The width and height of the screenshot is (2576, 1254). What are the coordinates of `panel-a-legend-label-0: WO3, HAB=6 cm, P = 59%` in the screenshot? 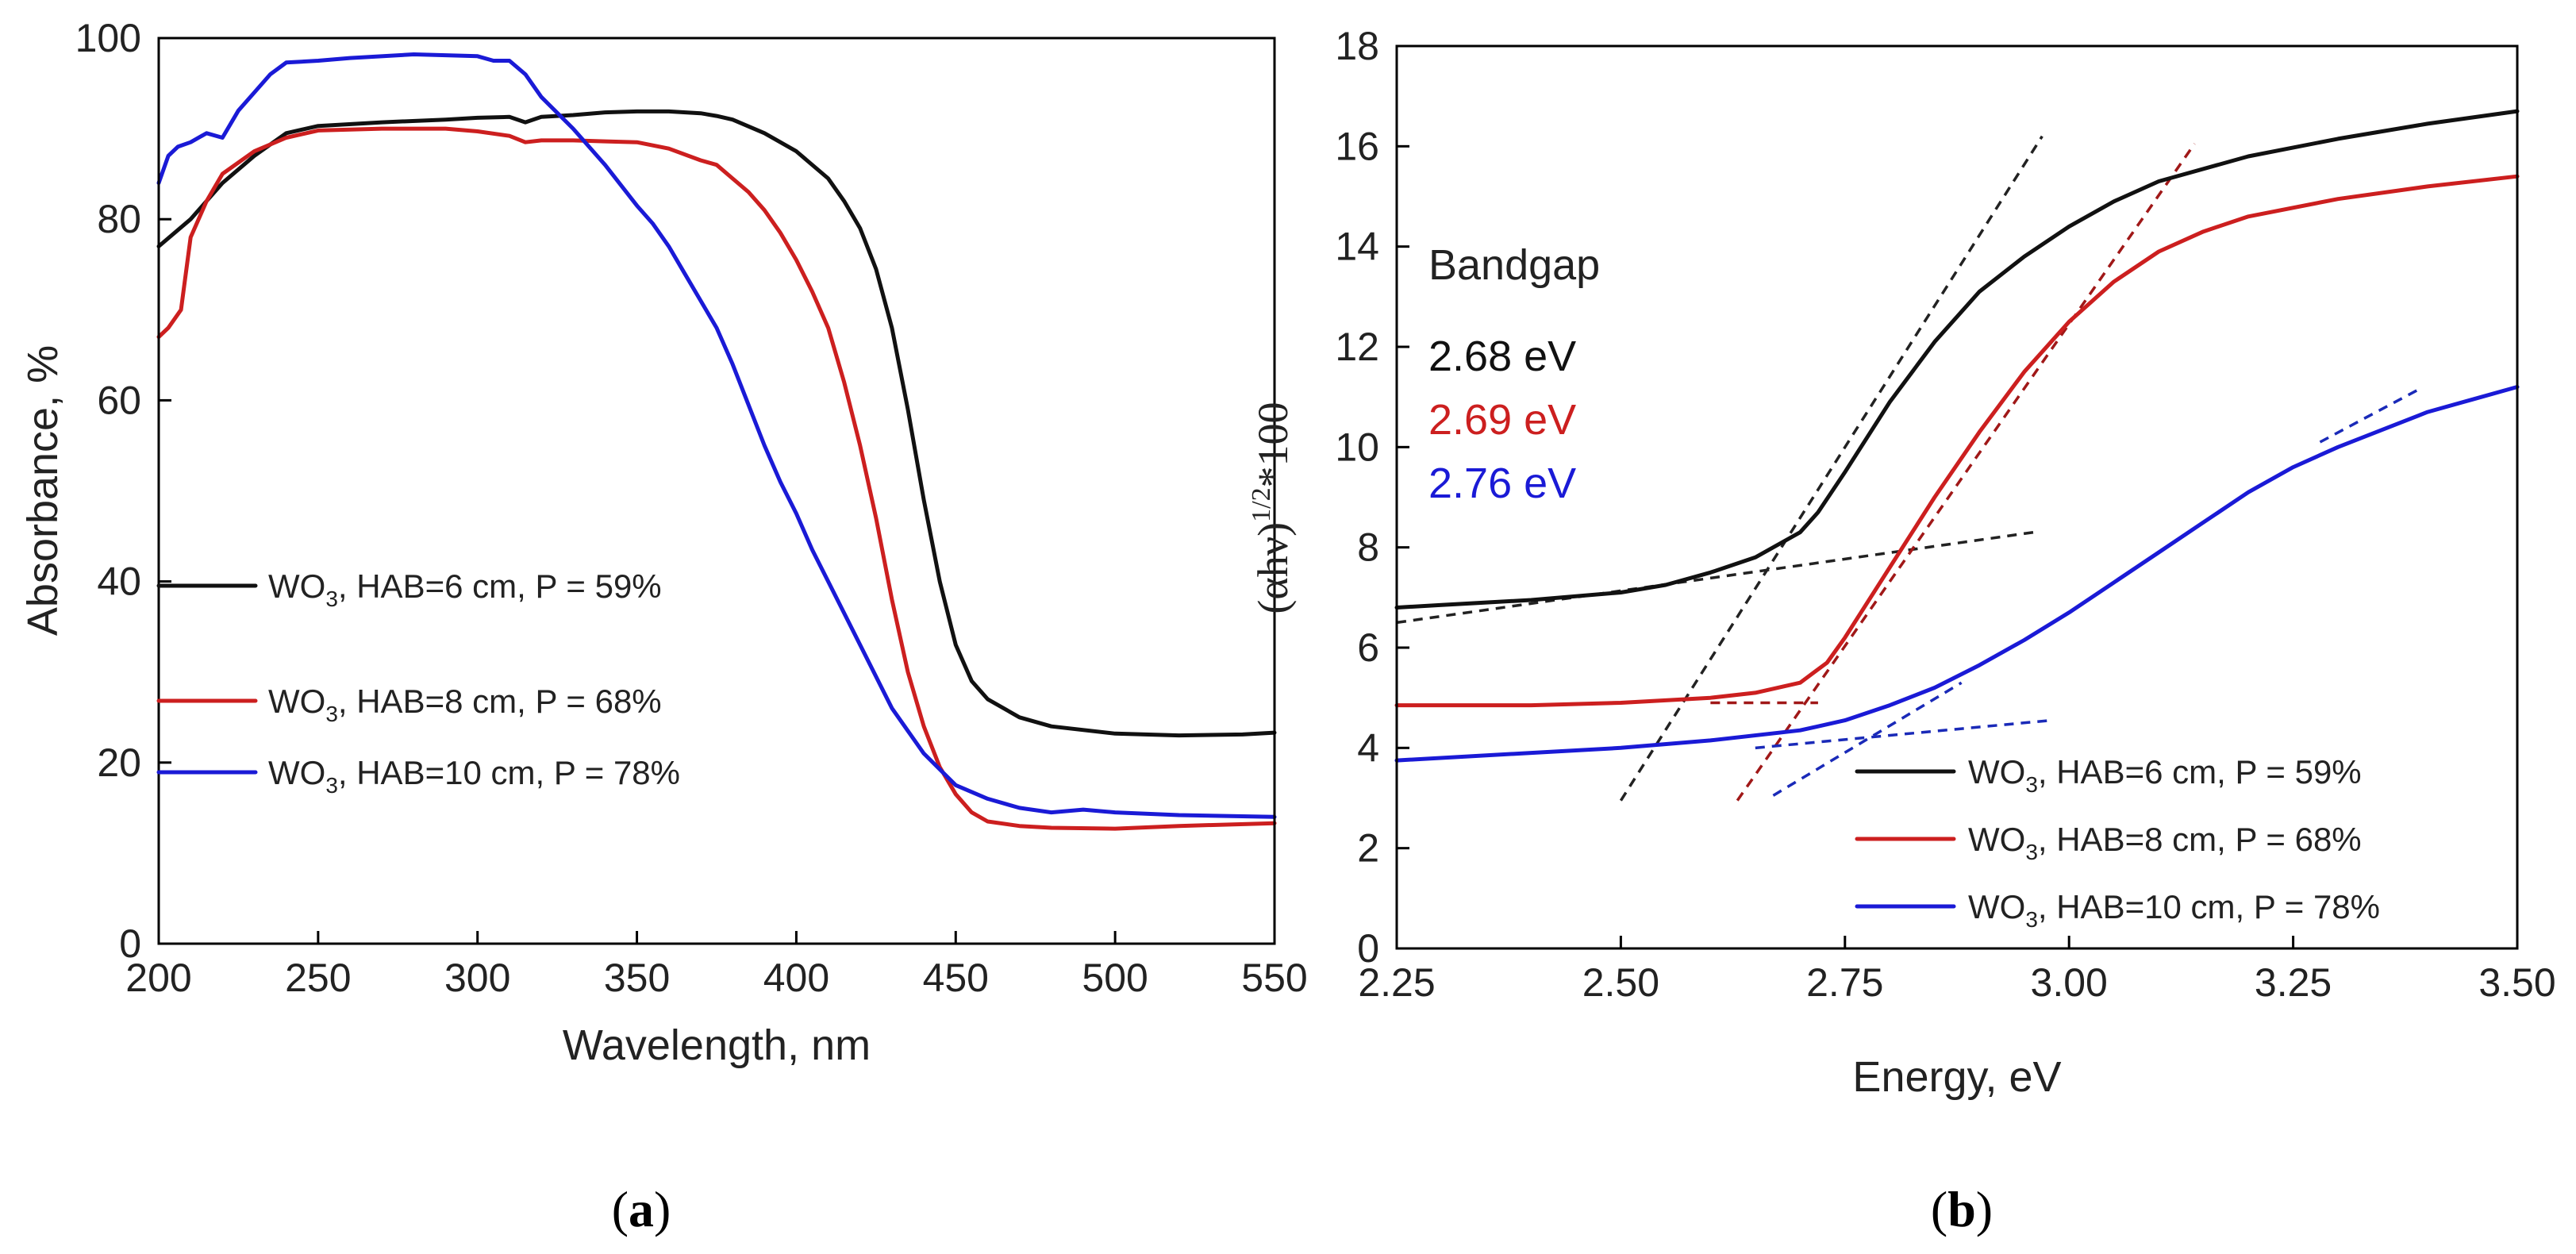 It's located at (465, 589).